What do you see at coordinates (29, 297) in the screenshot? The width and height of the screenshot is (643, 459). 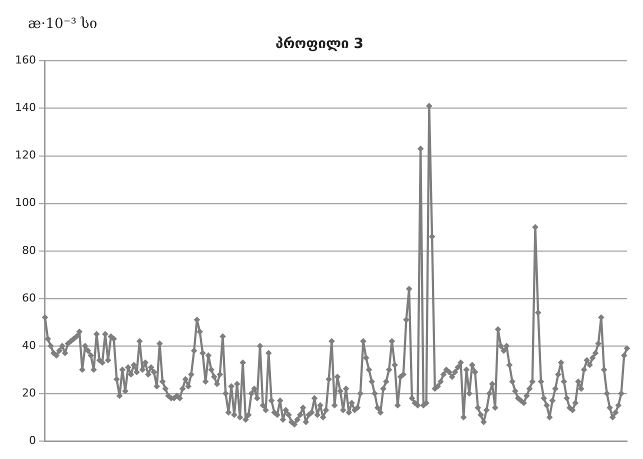 I see `y-tick-label: 60` at bounding box center [29, 297].